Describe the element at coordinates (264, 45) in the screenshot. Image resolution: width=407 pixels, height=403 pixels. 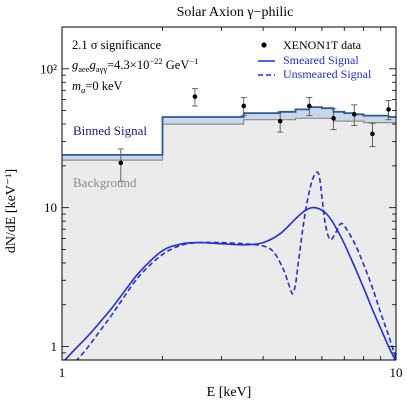
I see `legend-data-marker` at that location.